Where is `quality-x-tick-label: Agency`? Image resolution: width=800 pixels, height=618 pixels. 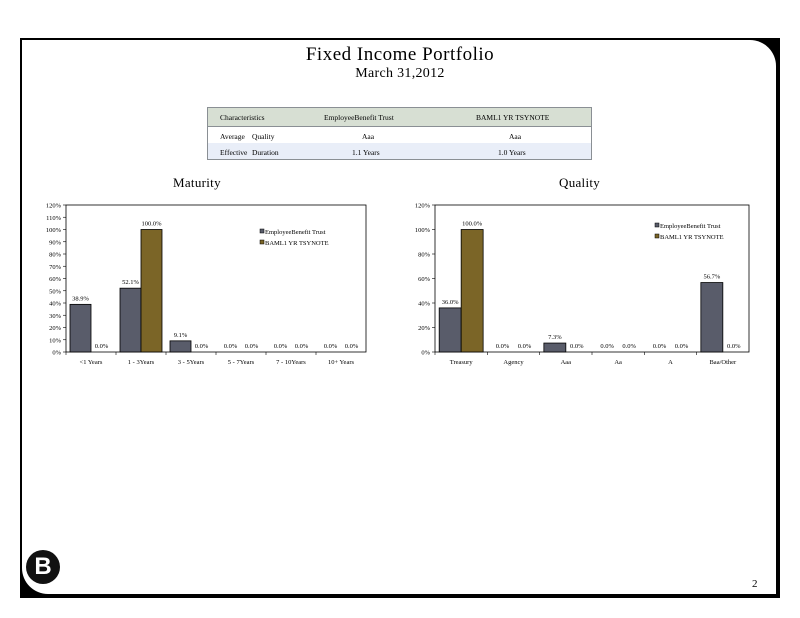
quality-x-tick-label: Agency is located at coordinates (513, 362).